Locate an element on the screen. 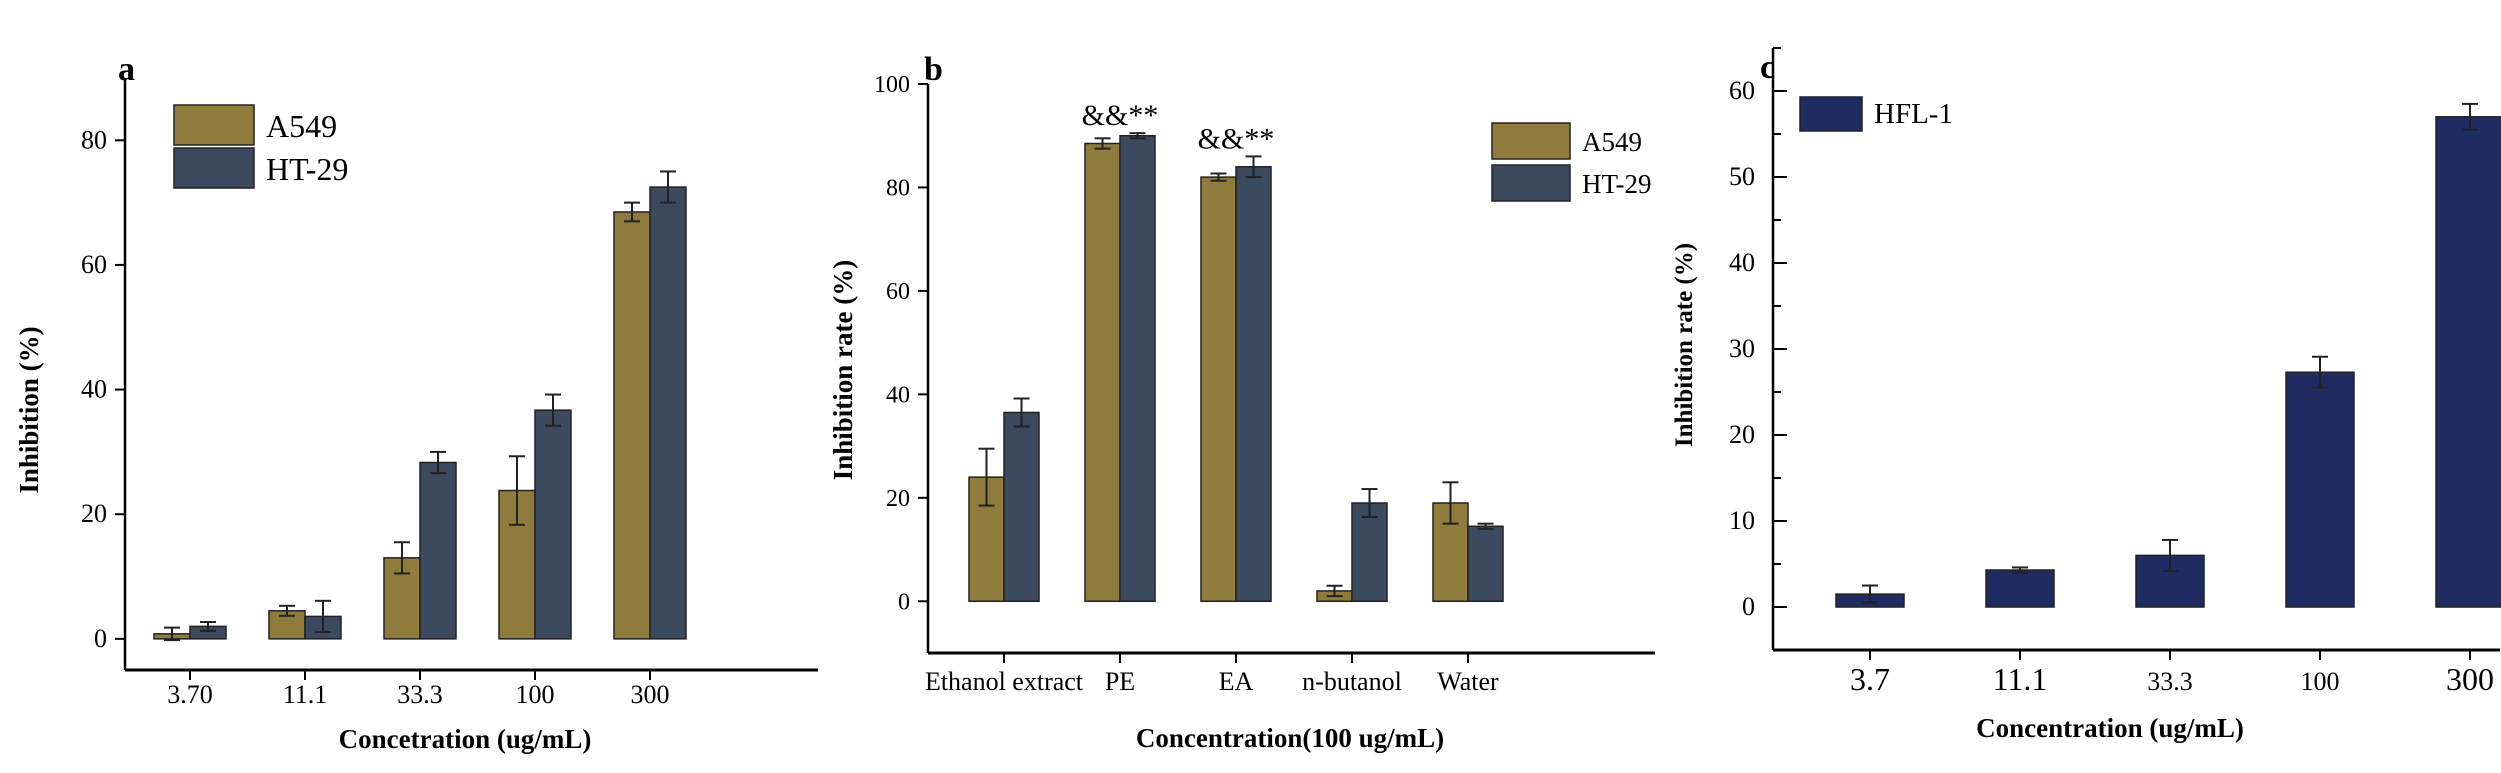 The height and width of the screenshot is (773, 2501). x-tick-label: EA is located at coordinates (1236, 681).